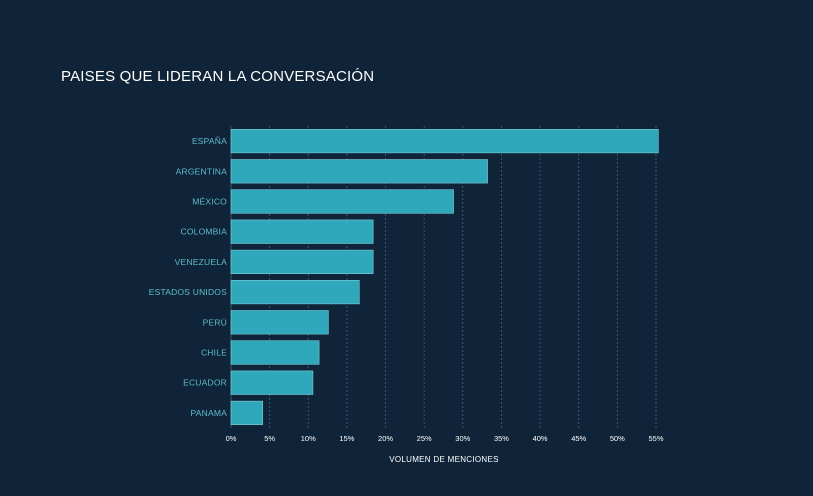  I want to click on category-label: MÉXICO, so click(209, 202).